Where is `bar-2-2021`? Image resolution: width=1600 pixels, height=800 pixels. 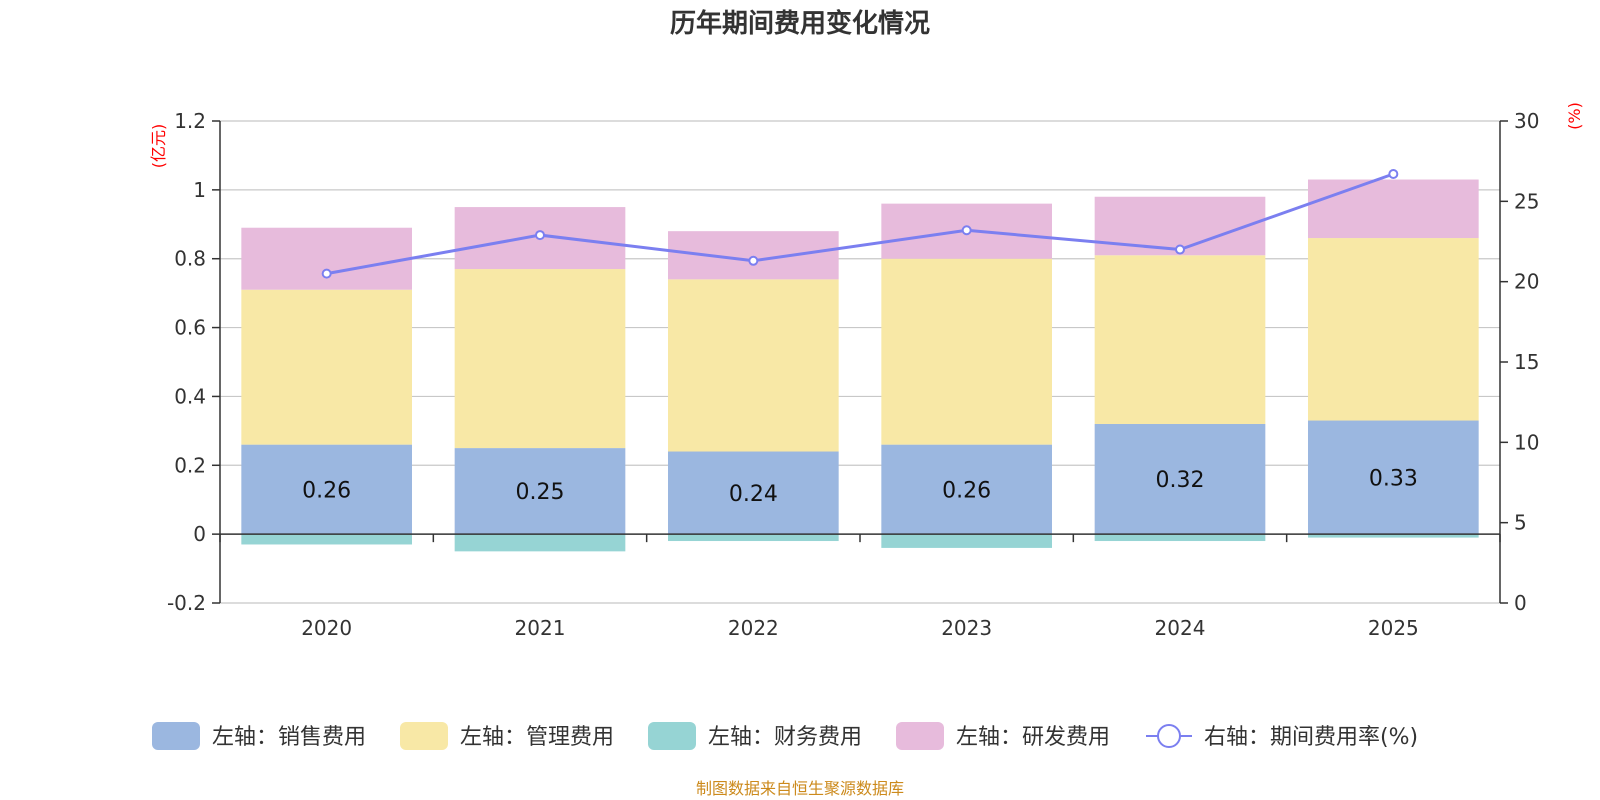 bar-2-2021 is located at coordinates (540, 543).